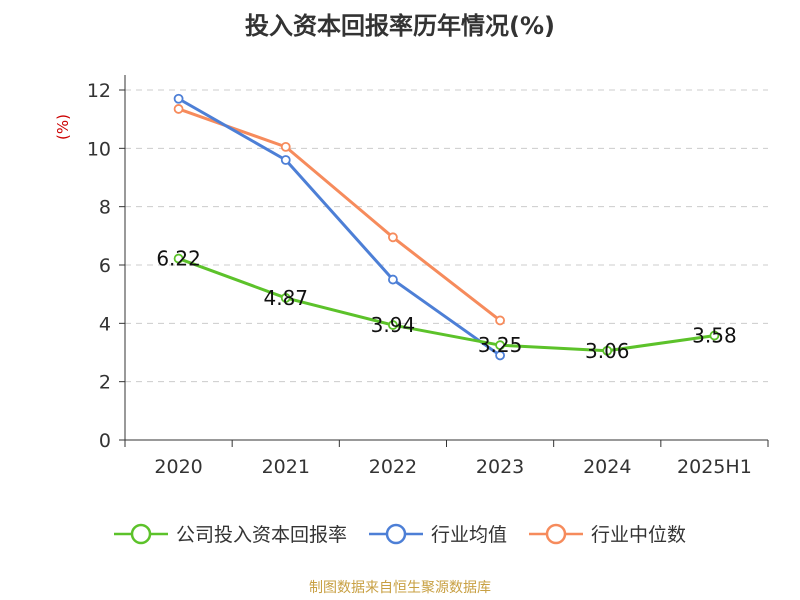 This screenshot has height=600, width=800. Describe the element at coordinates (714, 467) in the screenshot. I see `x-tick-label: 2025H1` at that location.